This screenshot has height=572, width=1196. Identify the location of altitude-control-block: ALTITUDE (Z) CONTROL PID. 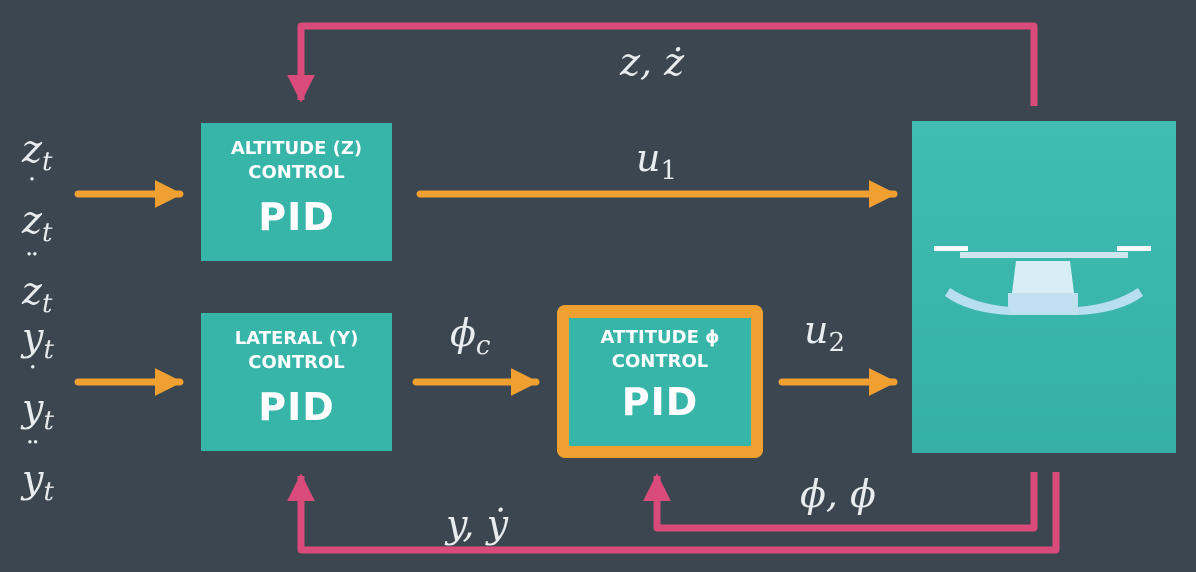
(296, 192).